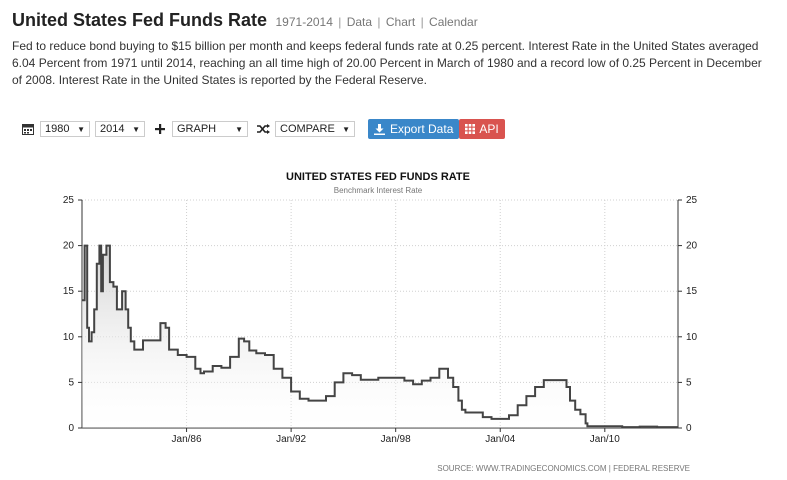 Image resolution: width=787 pixels, height=480 pixels. Describe the element at coordinates (414, 129) in the screenshot. I see `export-data-button: Export Data` at that location.